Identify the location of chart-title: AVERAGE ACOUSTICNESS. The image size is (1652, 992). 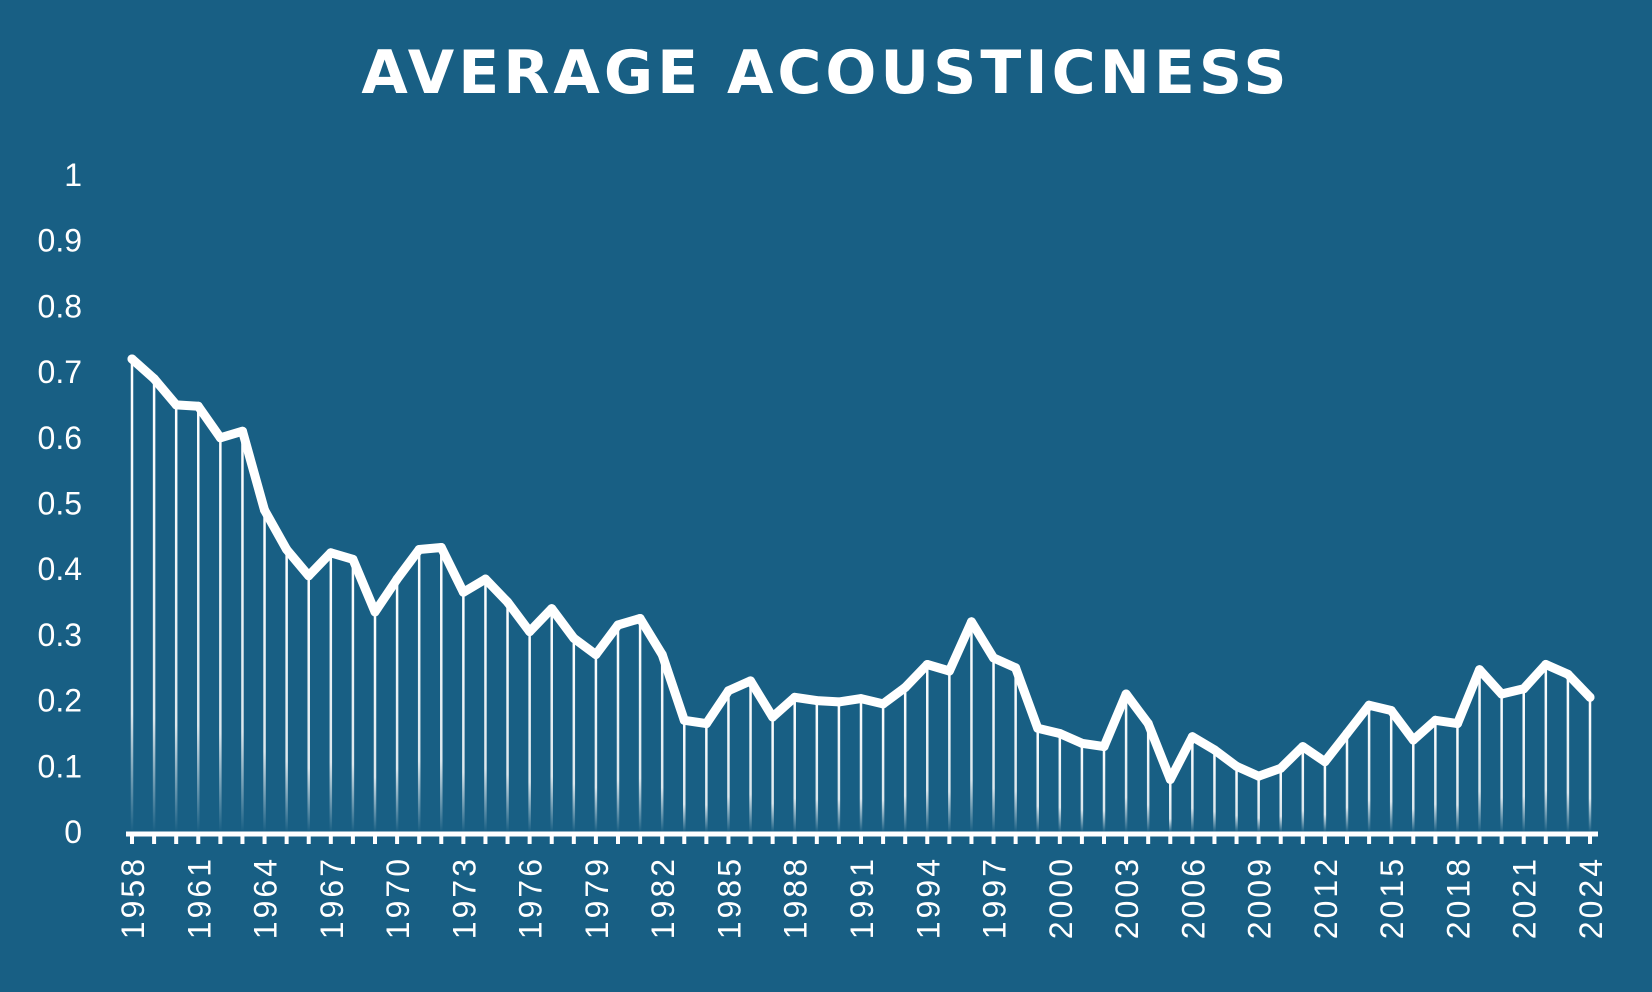
(826, 73).